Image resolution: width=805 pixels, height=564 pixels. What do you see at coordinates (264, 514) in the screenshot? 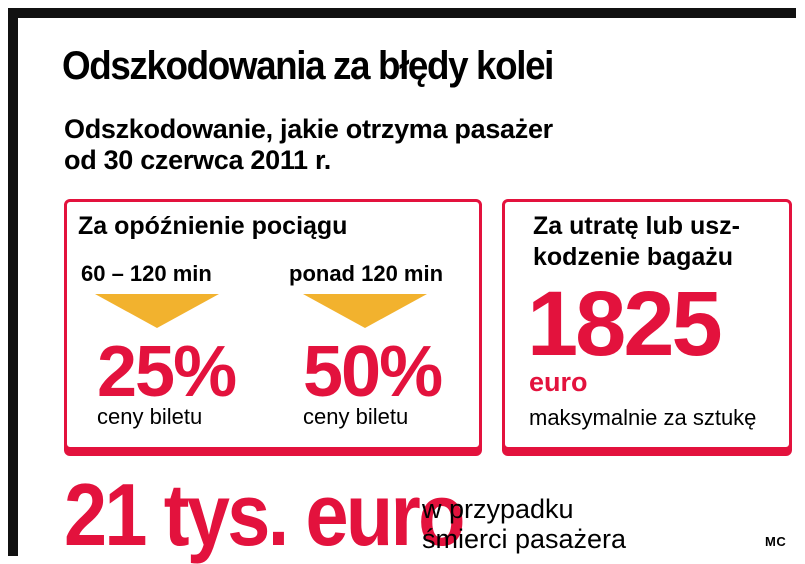
I see `death-amount: 21 tys. euro` at bounding box center [264, 514].